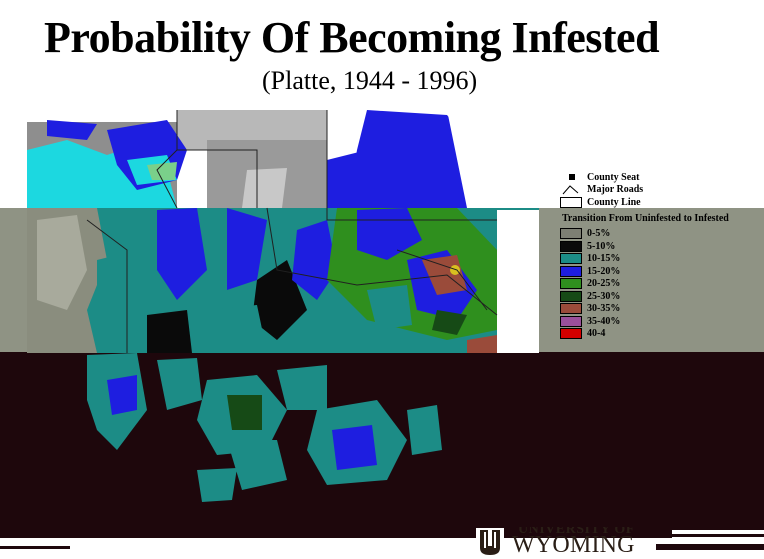 The width and height of the screenshot is (764, 559). I want to click on logo-wyoming: WYOMING, so click(573, 545).